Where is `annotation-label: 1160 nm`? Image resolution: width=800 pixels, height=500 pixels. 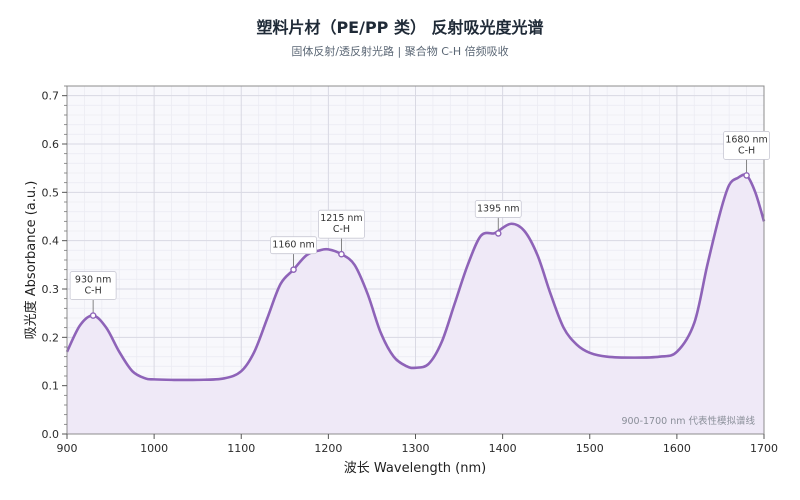 annotation-label: 1160 nm is located at coordinates (293, 245).